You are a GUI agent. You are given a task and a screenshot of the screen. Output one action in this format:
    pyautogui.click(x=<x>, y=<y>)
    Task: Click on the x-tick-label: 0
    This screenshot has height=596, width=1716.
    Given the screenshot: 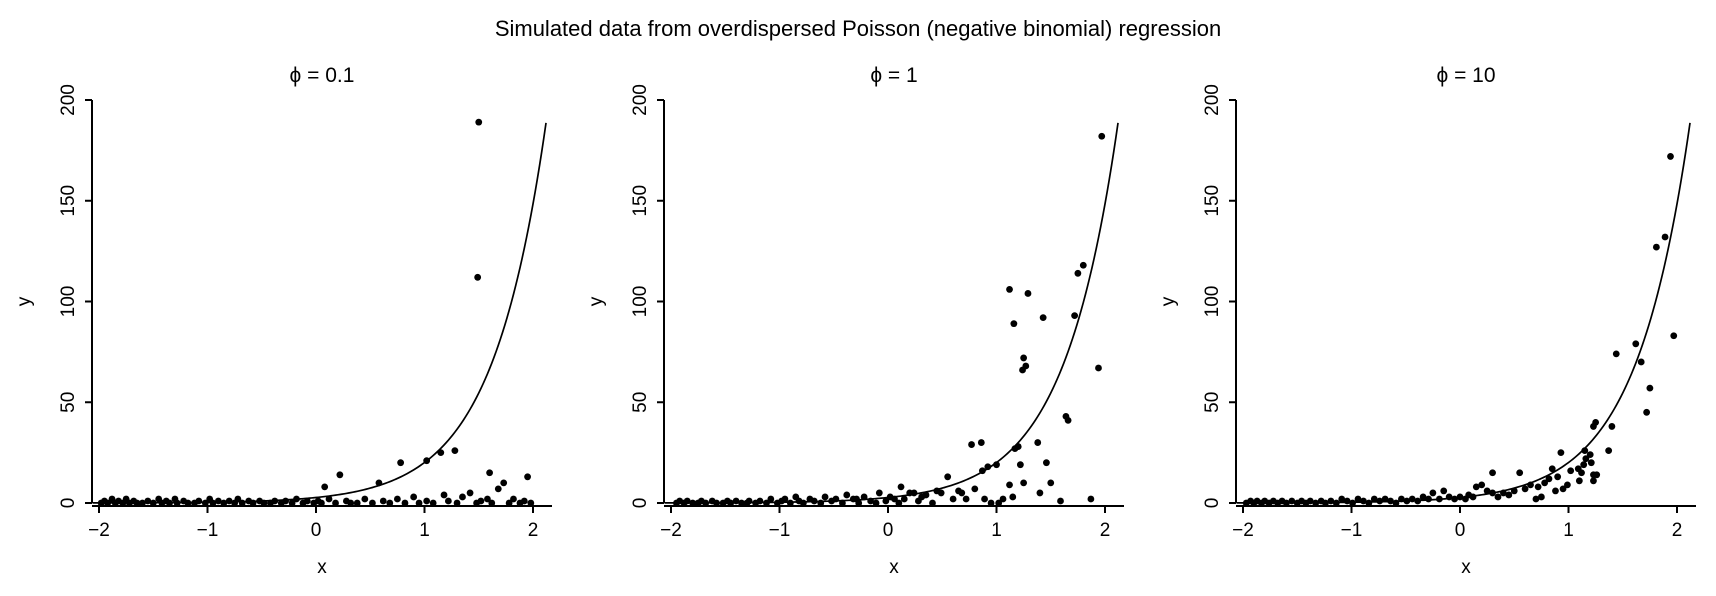 What is the action you would take?
    pyautogui.click(x=888, y=530)
    